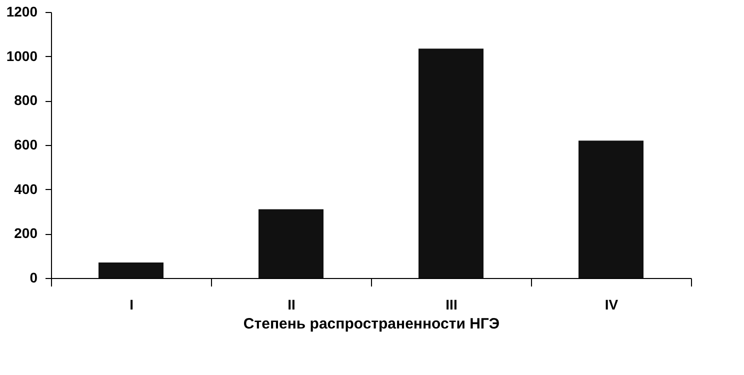  I want to click on y-tick-label: 1200, so click(22, 12).